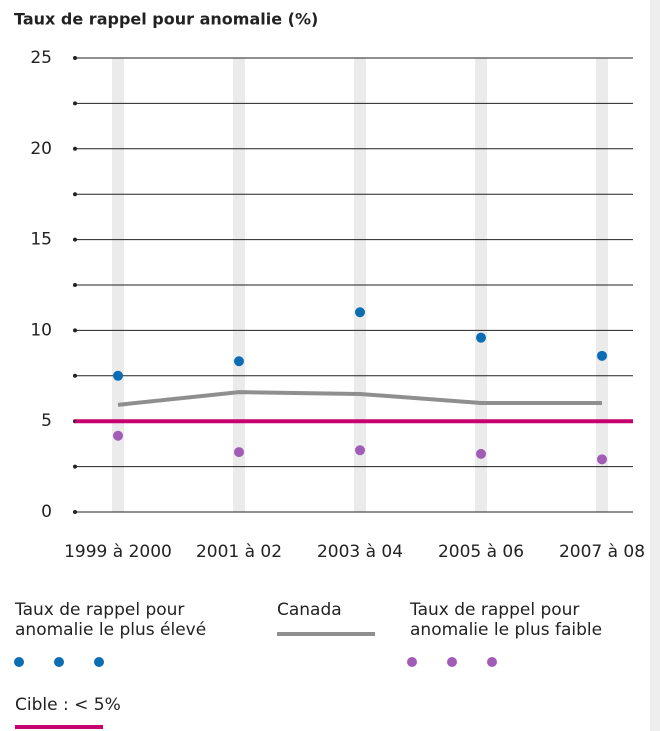 The width and height of the screenshot is (660, 731). Describe the element at coordinates (41, 58) in the screenshot. I see `y-tick-label: 25` at that location.